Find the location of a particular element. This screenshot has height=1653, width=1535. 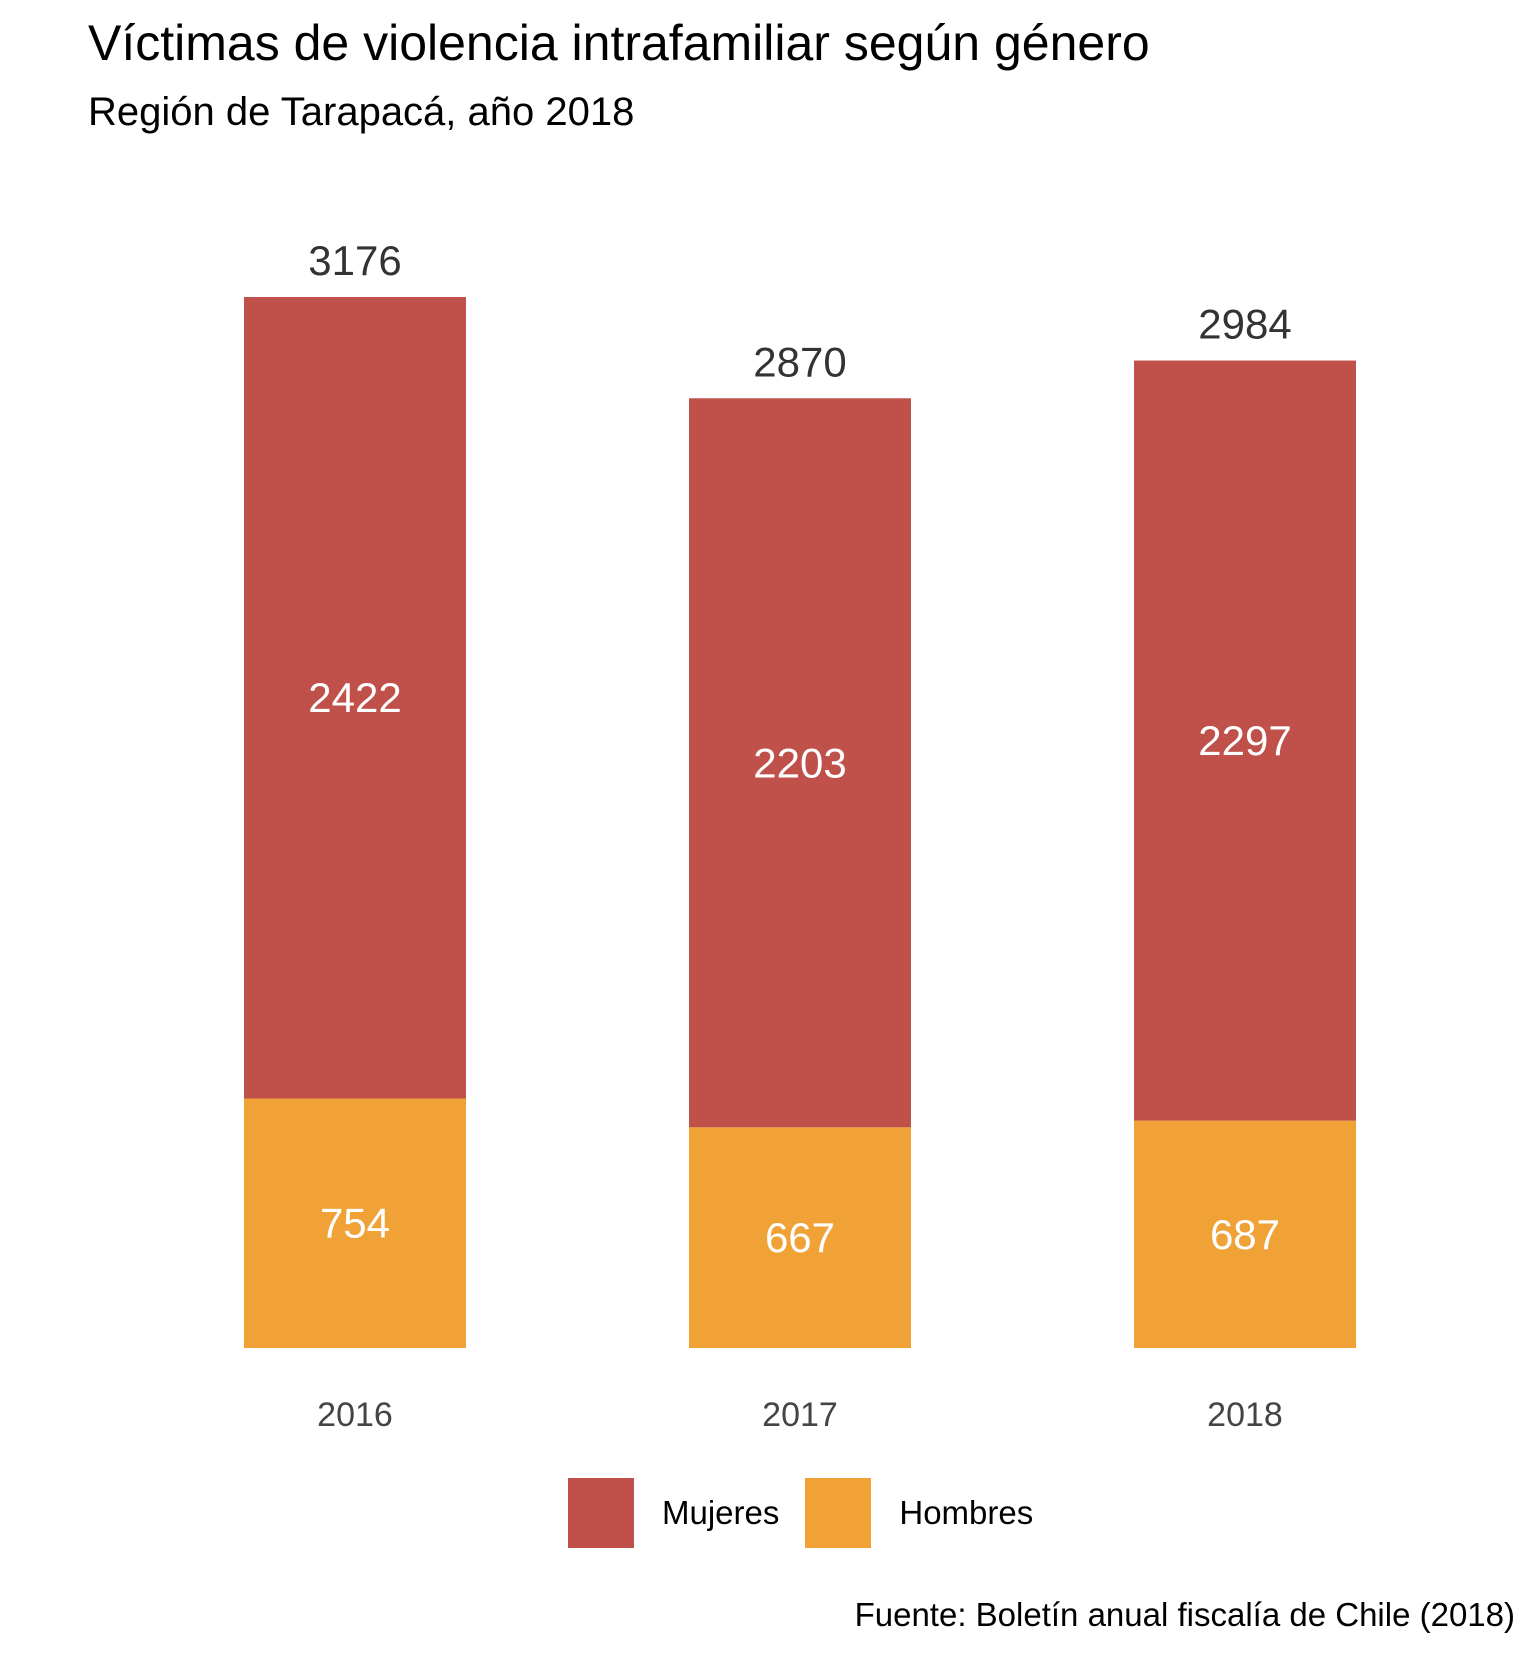

legend-label-hombres: Hombres is located at coordinates (966, 1512).